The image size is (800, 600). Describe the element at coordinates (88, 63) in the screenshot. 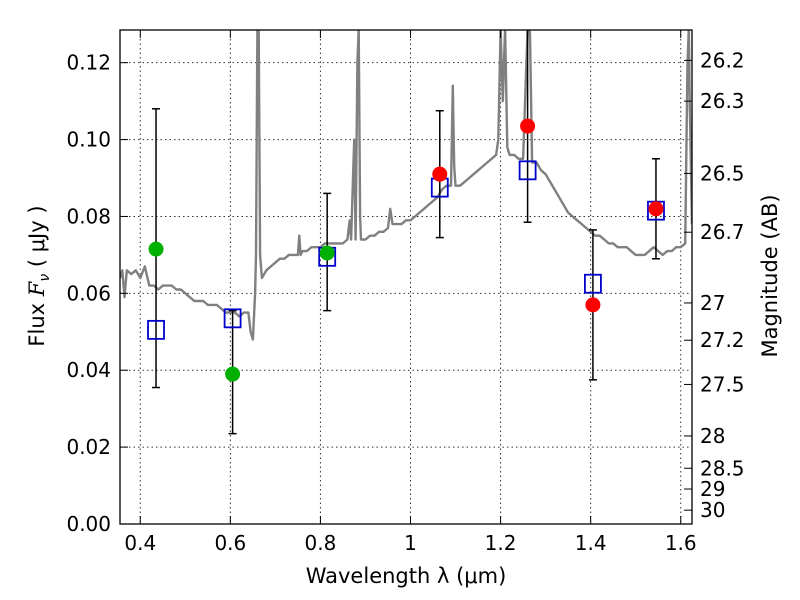

I see `y-tick-label: 0.12` at that location.